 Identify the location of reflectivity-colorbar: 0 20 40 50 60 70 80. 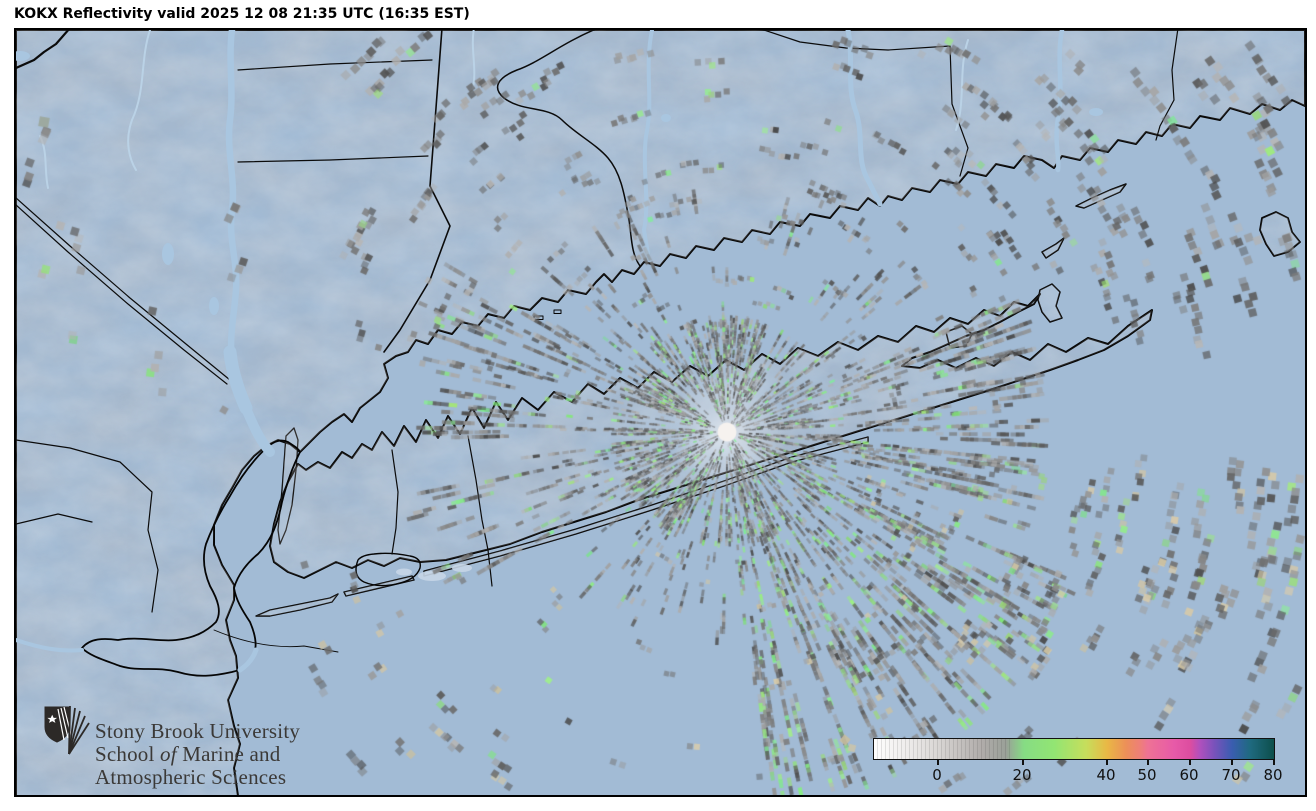
(1078, 768).